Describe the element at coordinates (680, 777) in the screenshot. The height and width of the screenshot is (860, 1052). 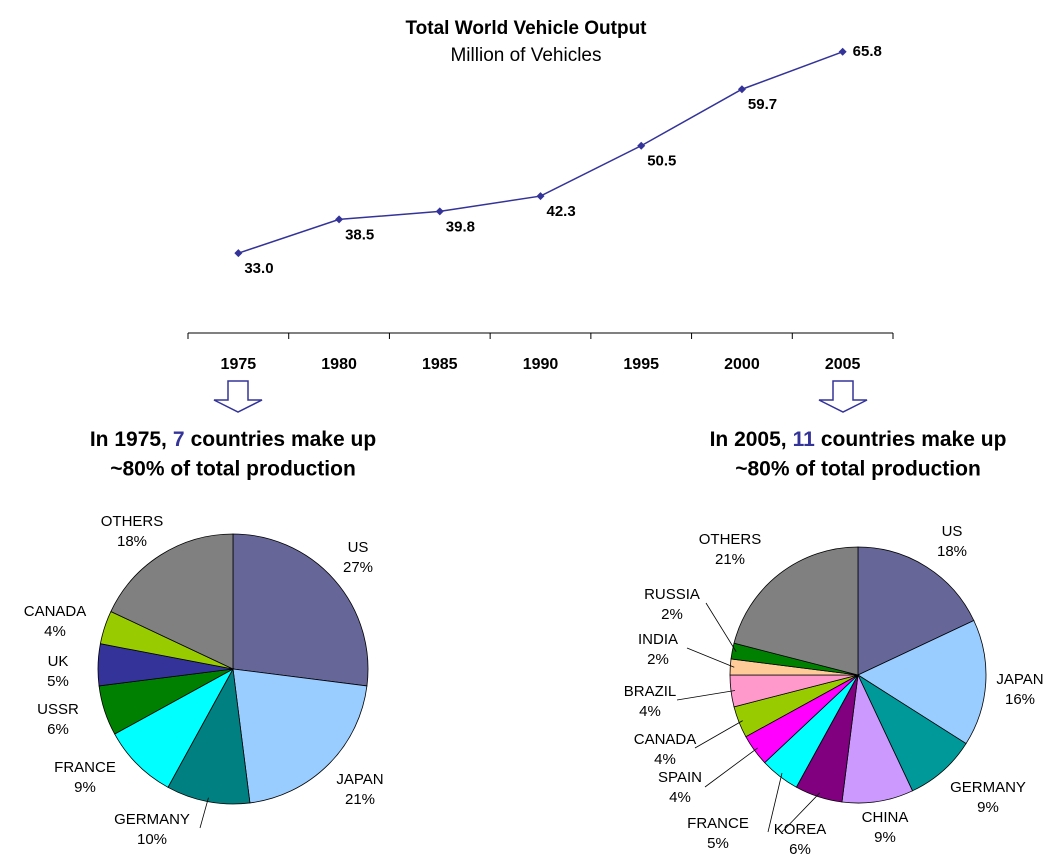
I see `slice-label: SPAIN` at that location.